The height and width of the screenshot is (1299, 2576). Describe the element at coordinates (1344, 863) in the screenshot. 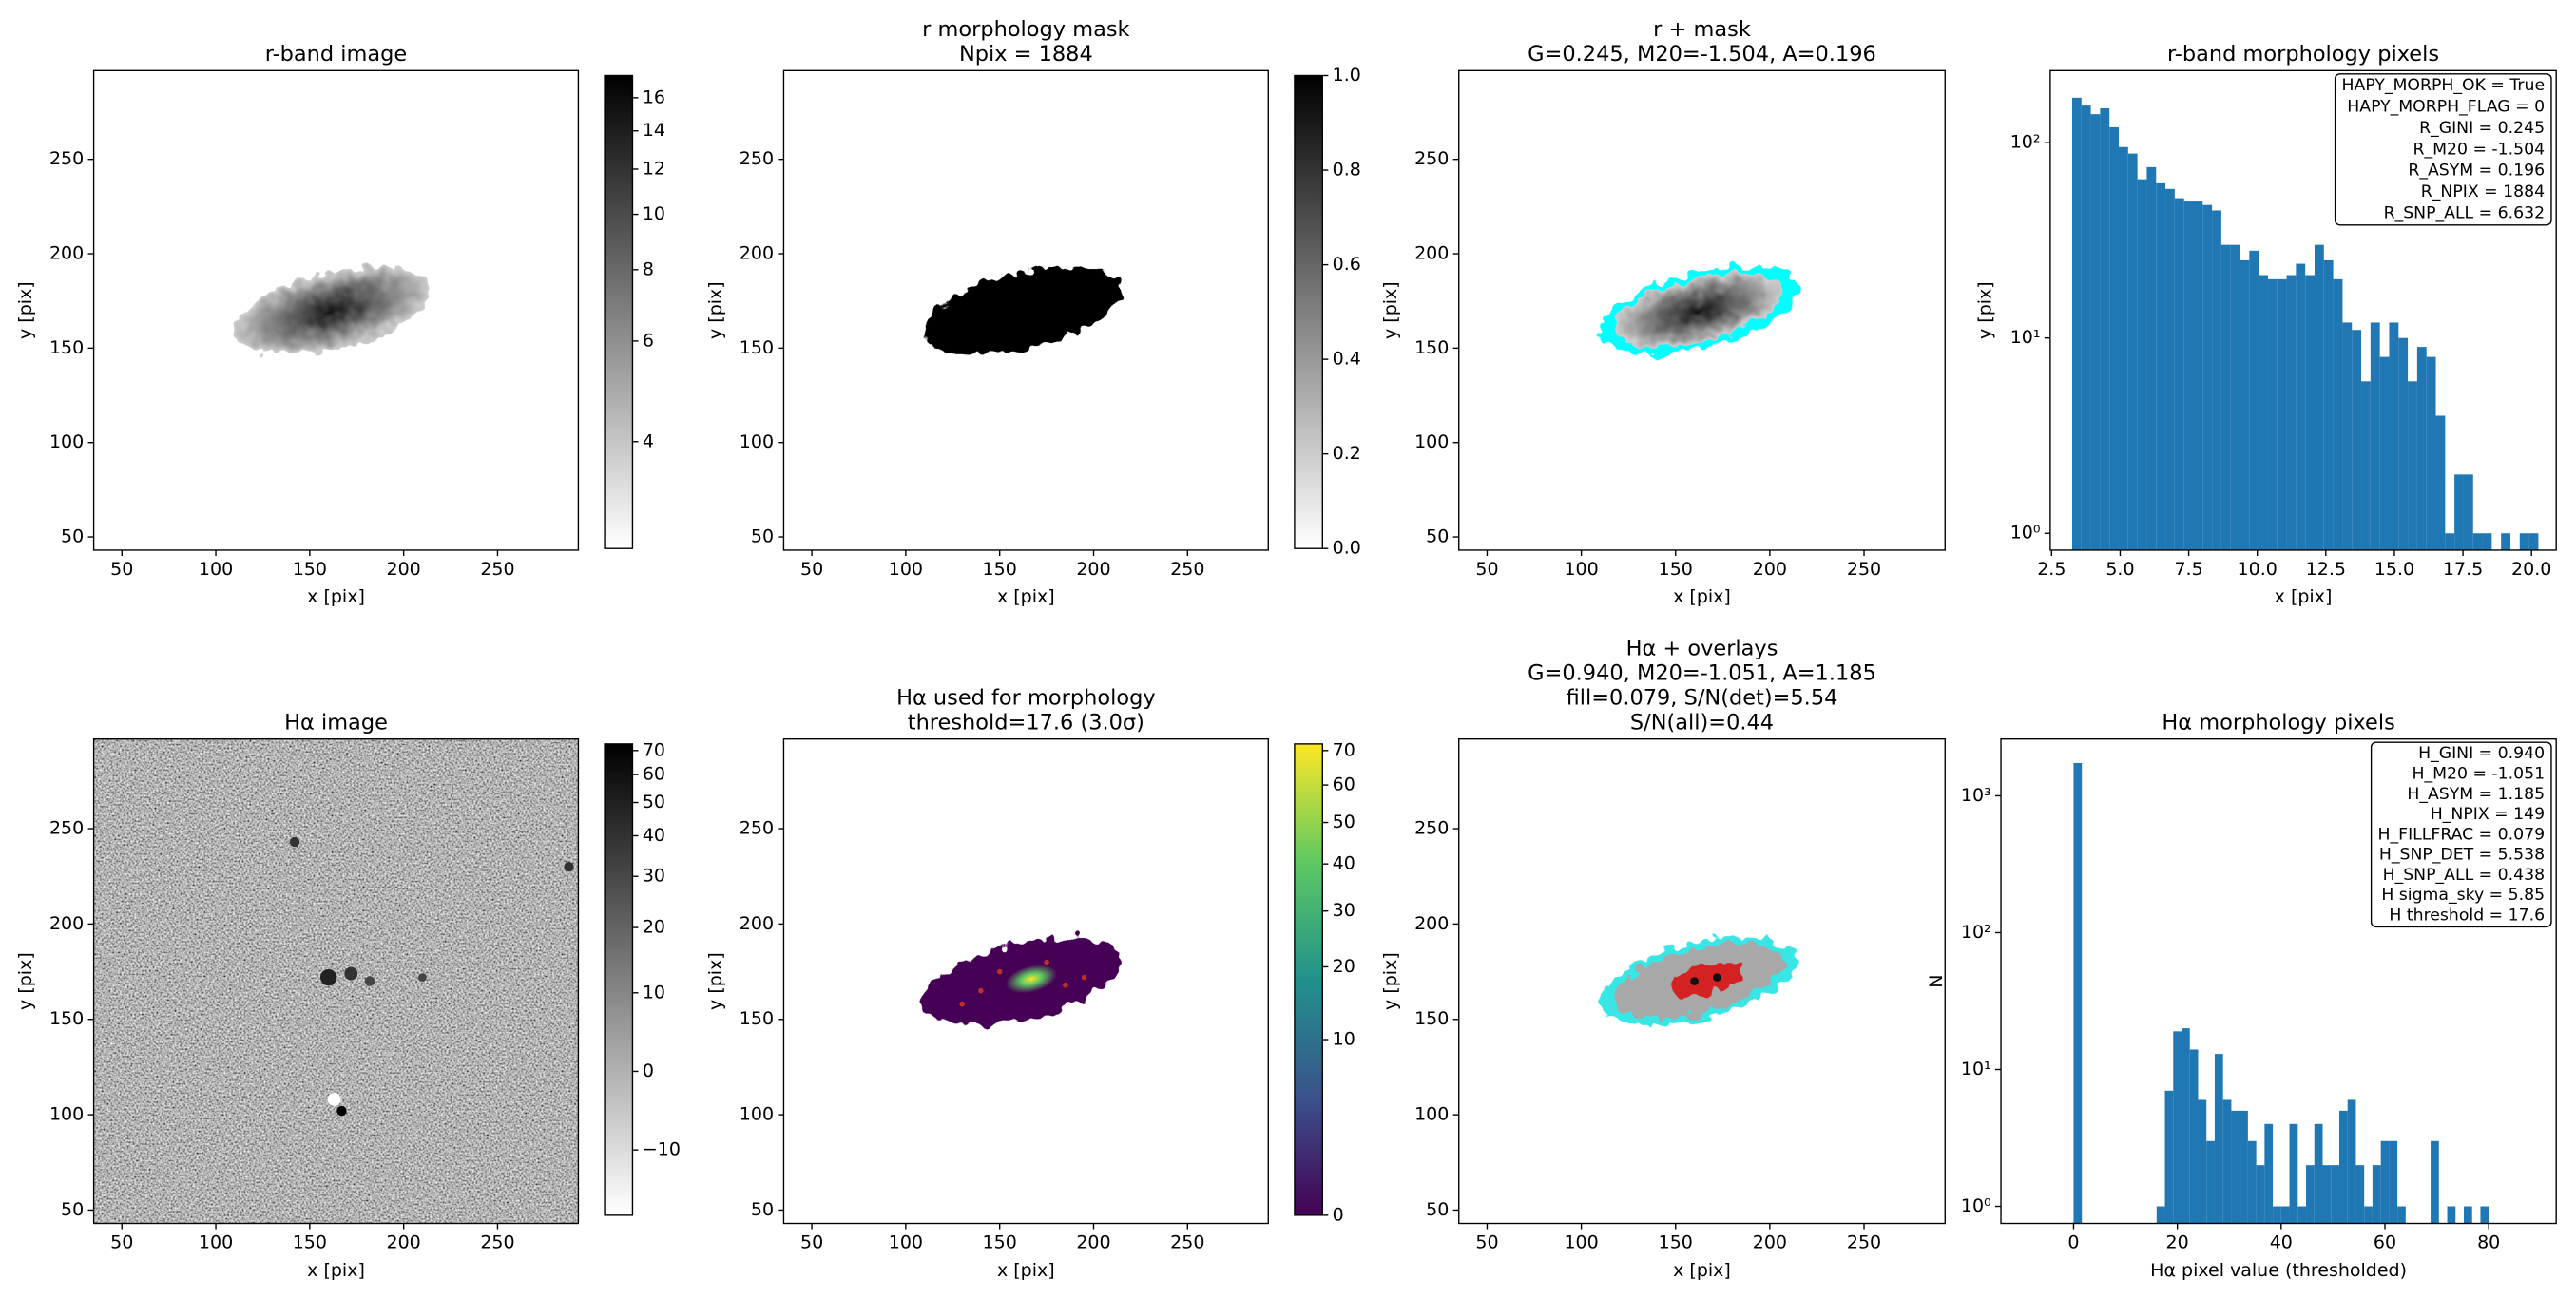

I see `colorbar-tick-label: 40` at that location.